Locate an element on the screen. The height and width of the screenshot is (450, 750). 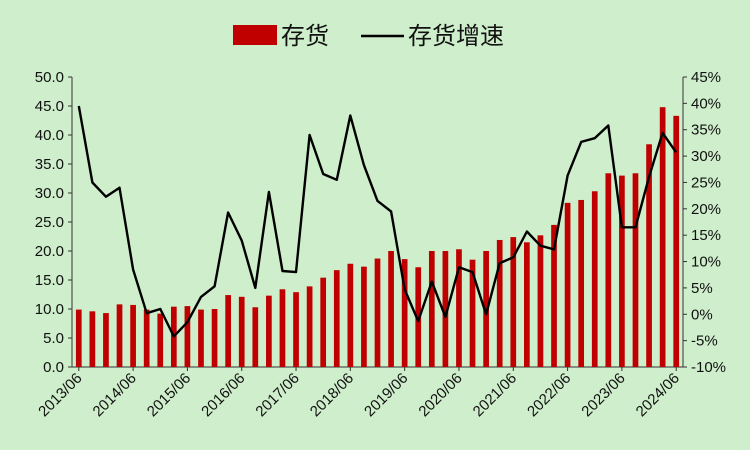
left-tick-label: 50.0 is located at coordinates (49, 77).